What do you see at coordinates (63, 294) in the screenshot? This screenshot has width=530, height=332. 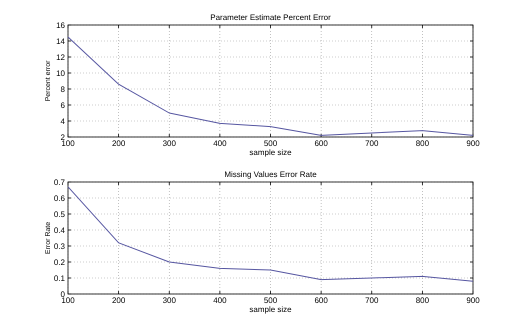 I see `y-tick-label: 0` at bounding box center [63, 294].